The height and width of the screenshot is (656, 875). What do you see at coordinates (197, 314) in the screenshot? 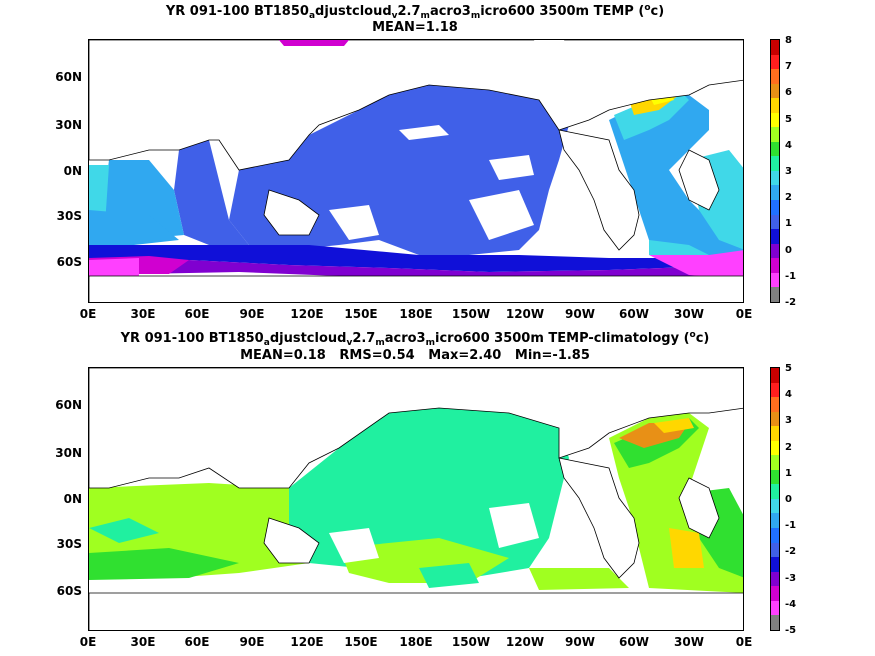
I see `panel1-lon-60e: 60E` at bounding box center [197, 314].